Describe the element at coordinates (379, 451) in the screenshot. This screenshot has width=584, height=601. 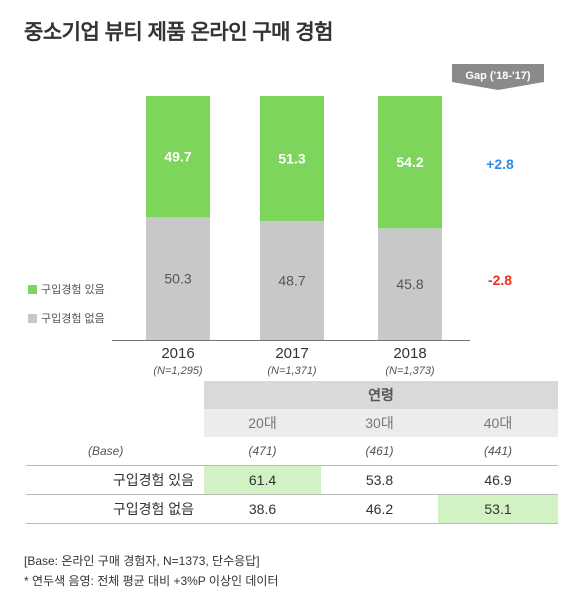
I see `base-30s: (461)` at that location.